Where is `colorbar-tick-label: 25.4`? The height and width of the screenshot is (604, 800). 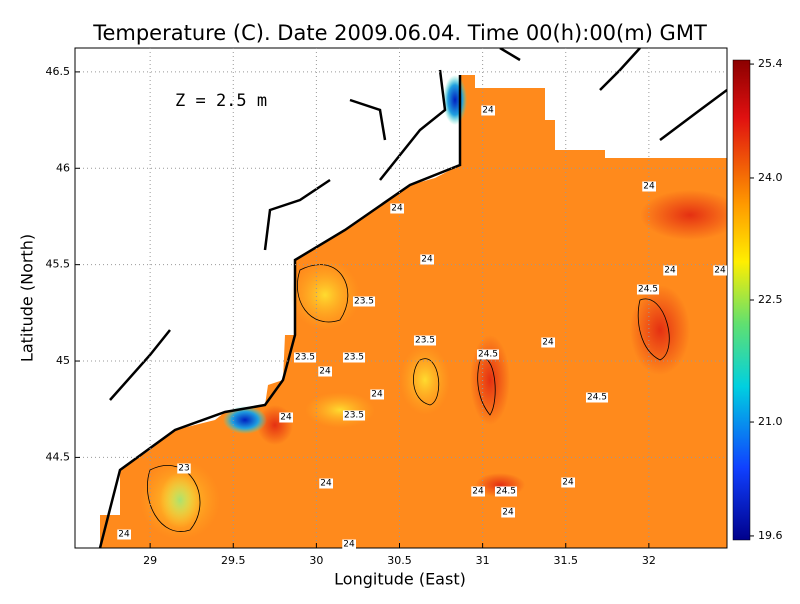 colorbar-tick-label: 25.4 is located at coordinates (770, 63).